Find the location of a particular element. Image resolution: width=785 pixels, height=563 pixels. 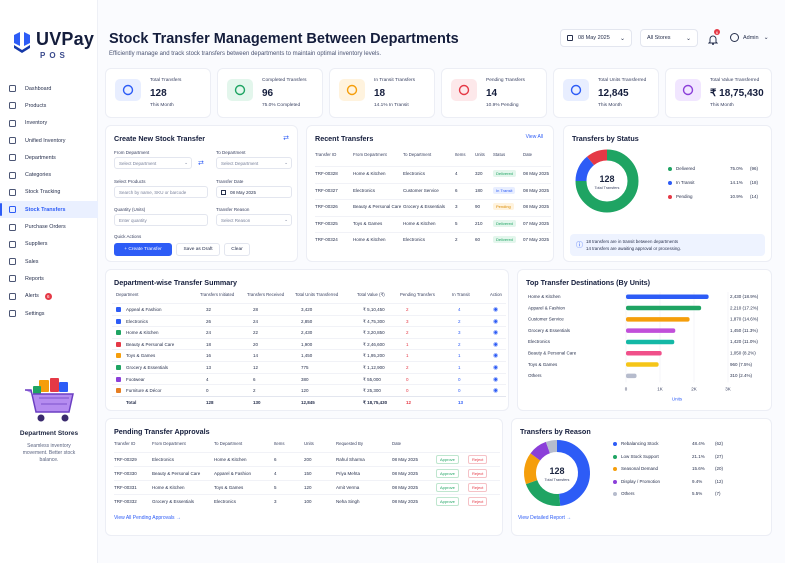

user-menu: Admin ⌄ is located at coordinates (749, 37).